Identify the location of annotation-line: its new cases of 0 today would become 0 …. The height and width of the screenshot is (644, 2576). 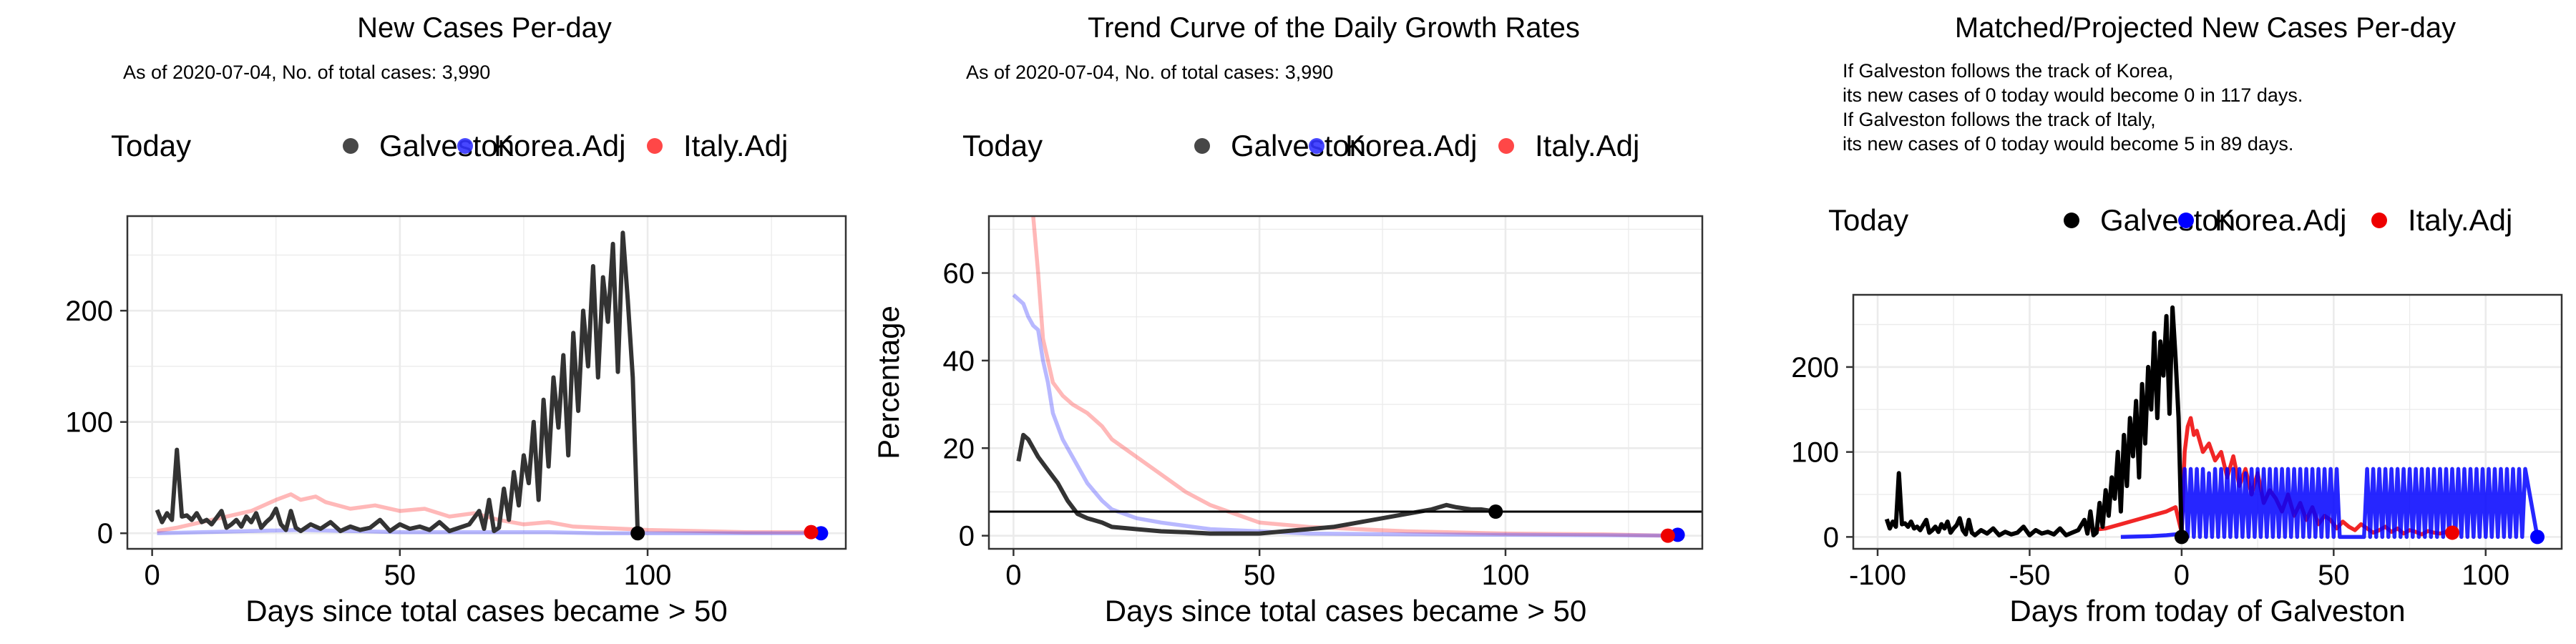
(2073, 95).